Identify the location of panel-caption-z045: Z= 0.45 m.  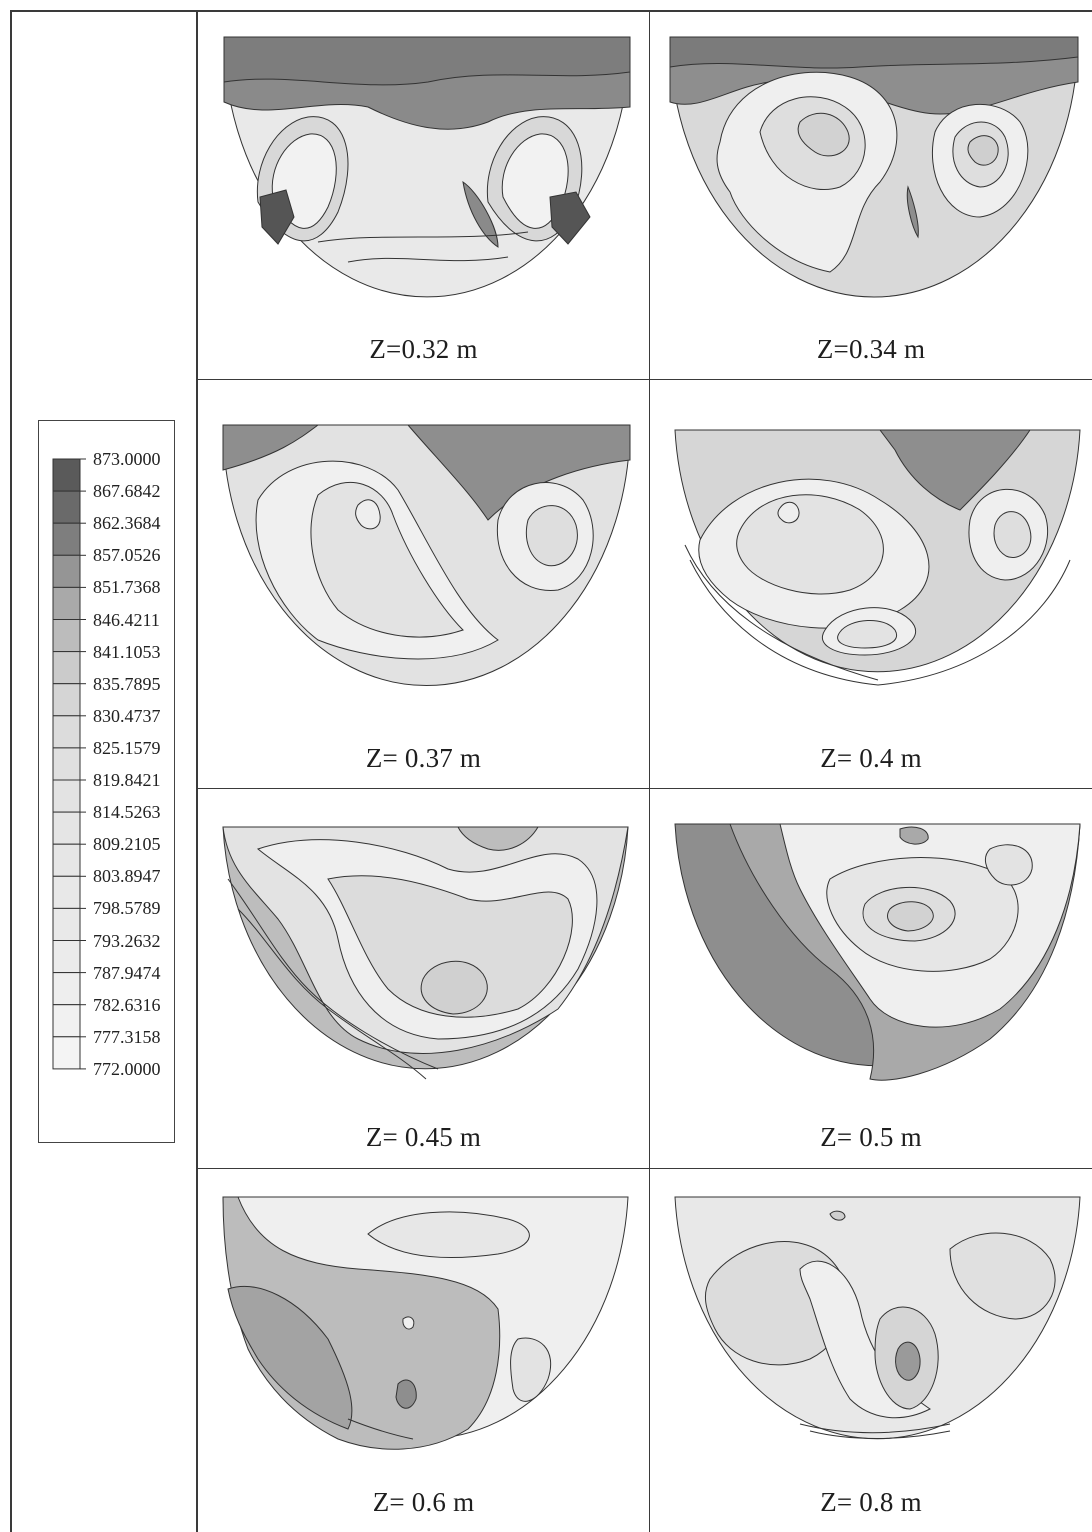
(423, 1137).